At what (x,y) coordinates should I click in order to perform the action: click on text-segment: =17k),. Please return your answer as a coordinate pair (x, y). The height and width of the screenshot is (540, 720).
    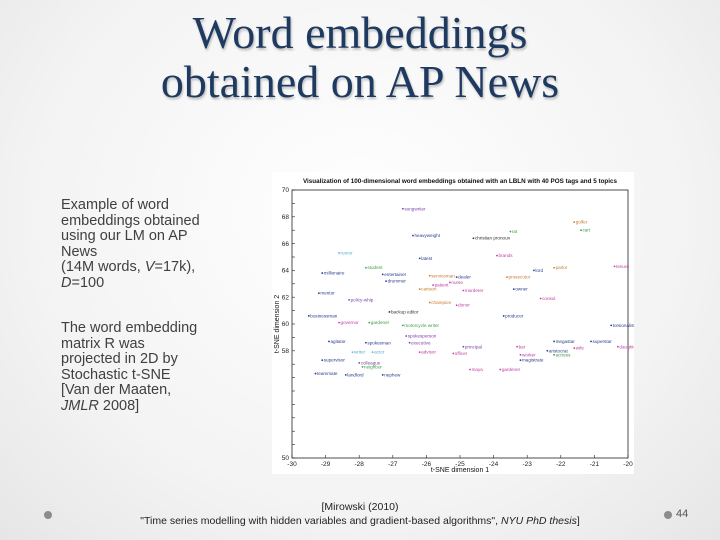
    Looking at the image, I should click on (175, 267).